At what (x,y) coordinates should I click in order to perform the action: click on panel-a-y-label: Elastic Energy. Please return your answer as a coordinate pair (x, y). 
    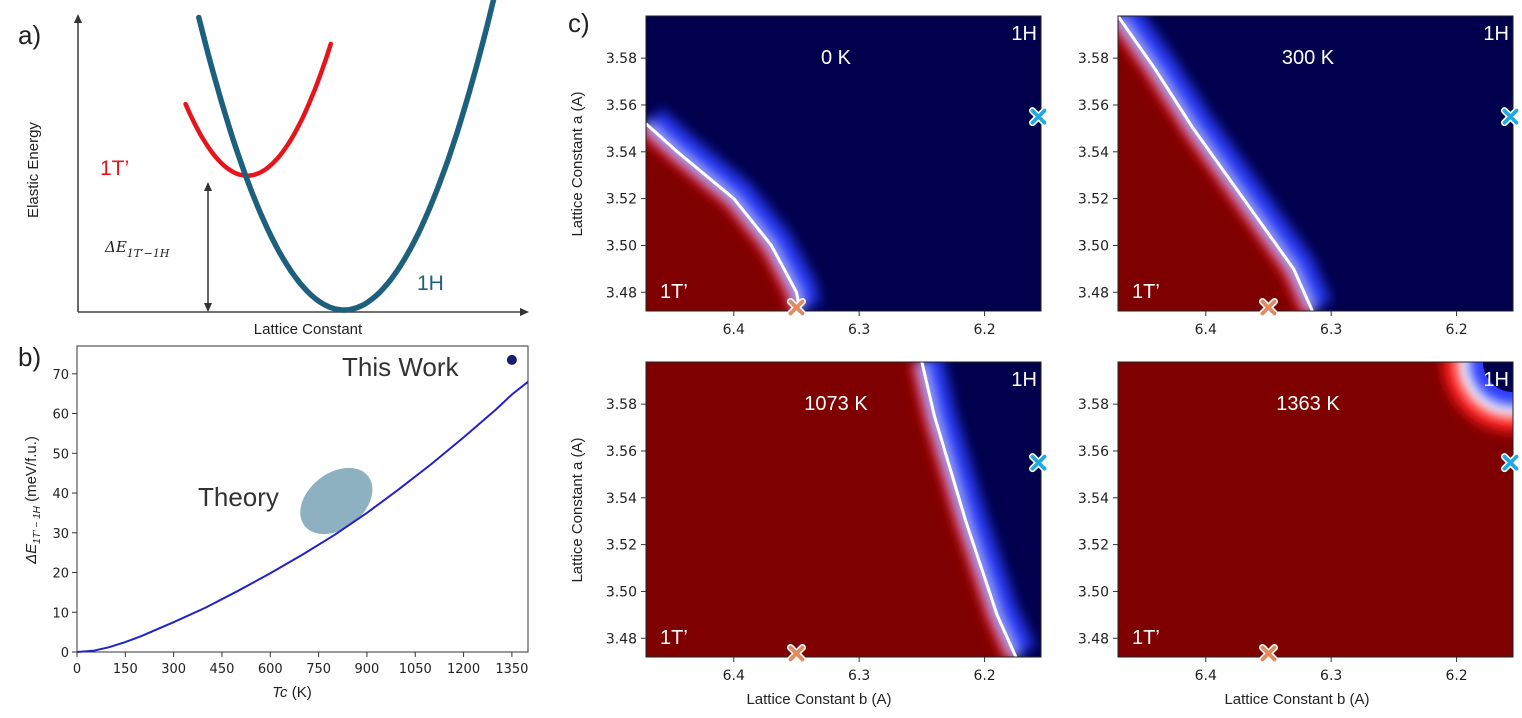
    Looking at the image, I should click on (33, 170).